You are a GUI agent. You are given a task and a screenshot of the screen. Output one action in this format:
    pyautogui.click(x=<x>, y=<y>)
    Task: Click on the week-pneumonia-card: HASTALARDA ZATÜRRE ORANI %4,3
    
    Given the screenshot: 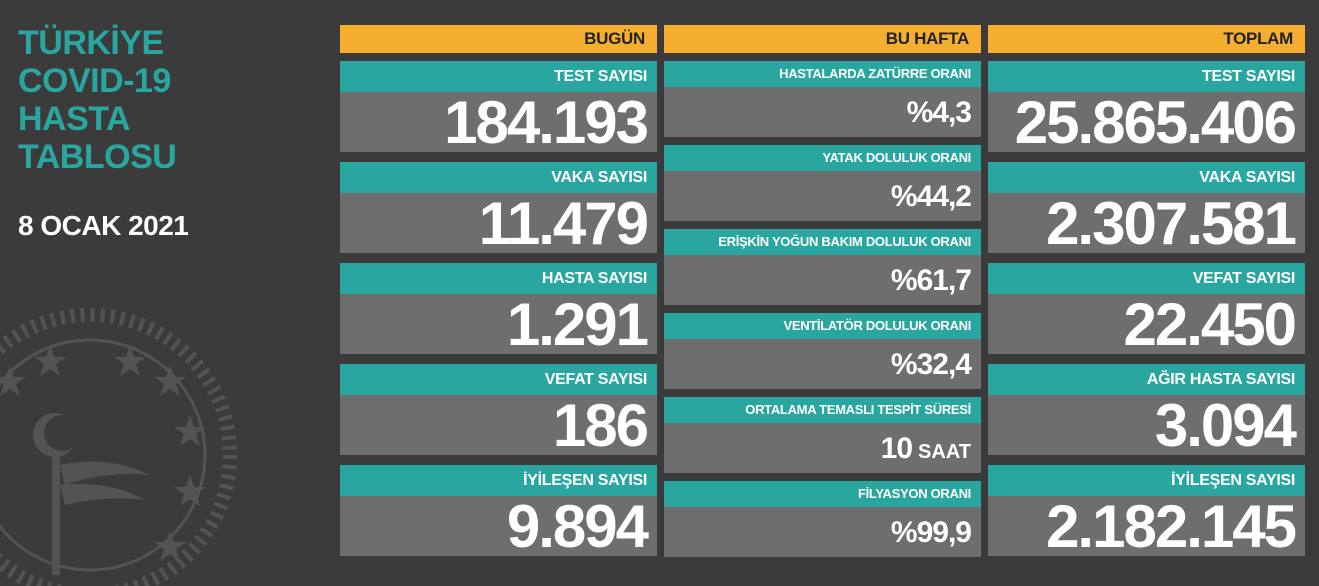 What is the action you would take?
    pyautogui.click(x=822, y=99)
    